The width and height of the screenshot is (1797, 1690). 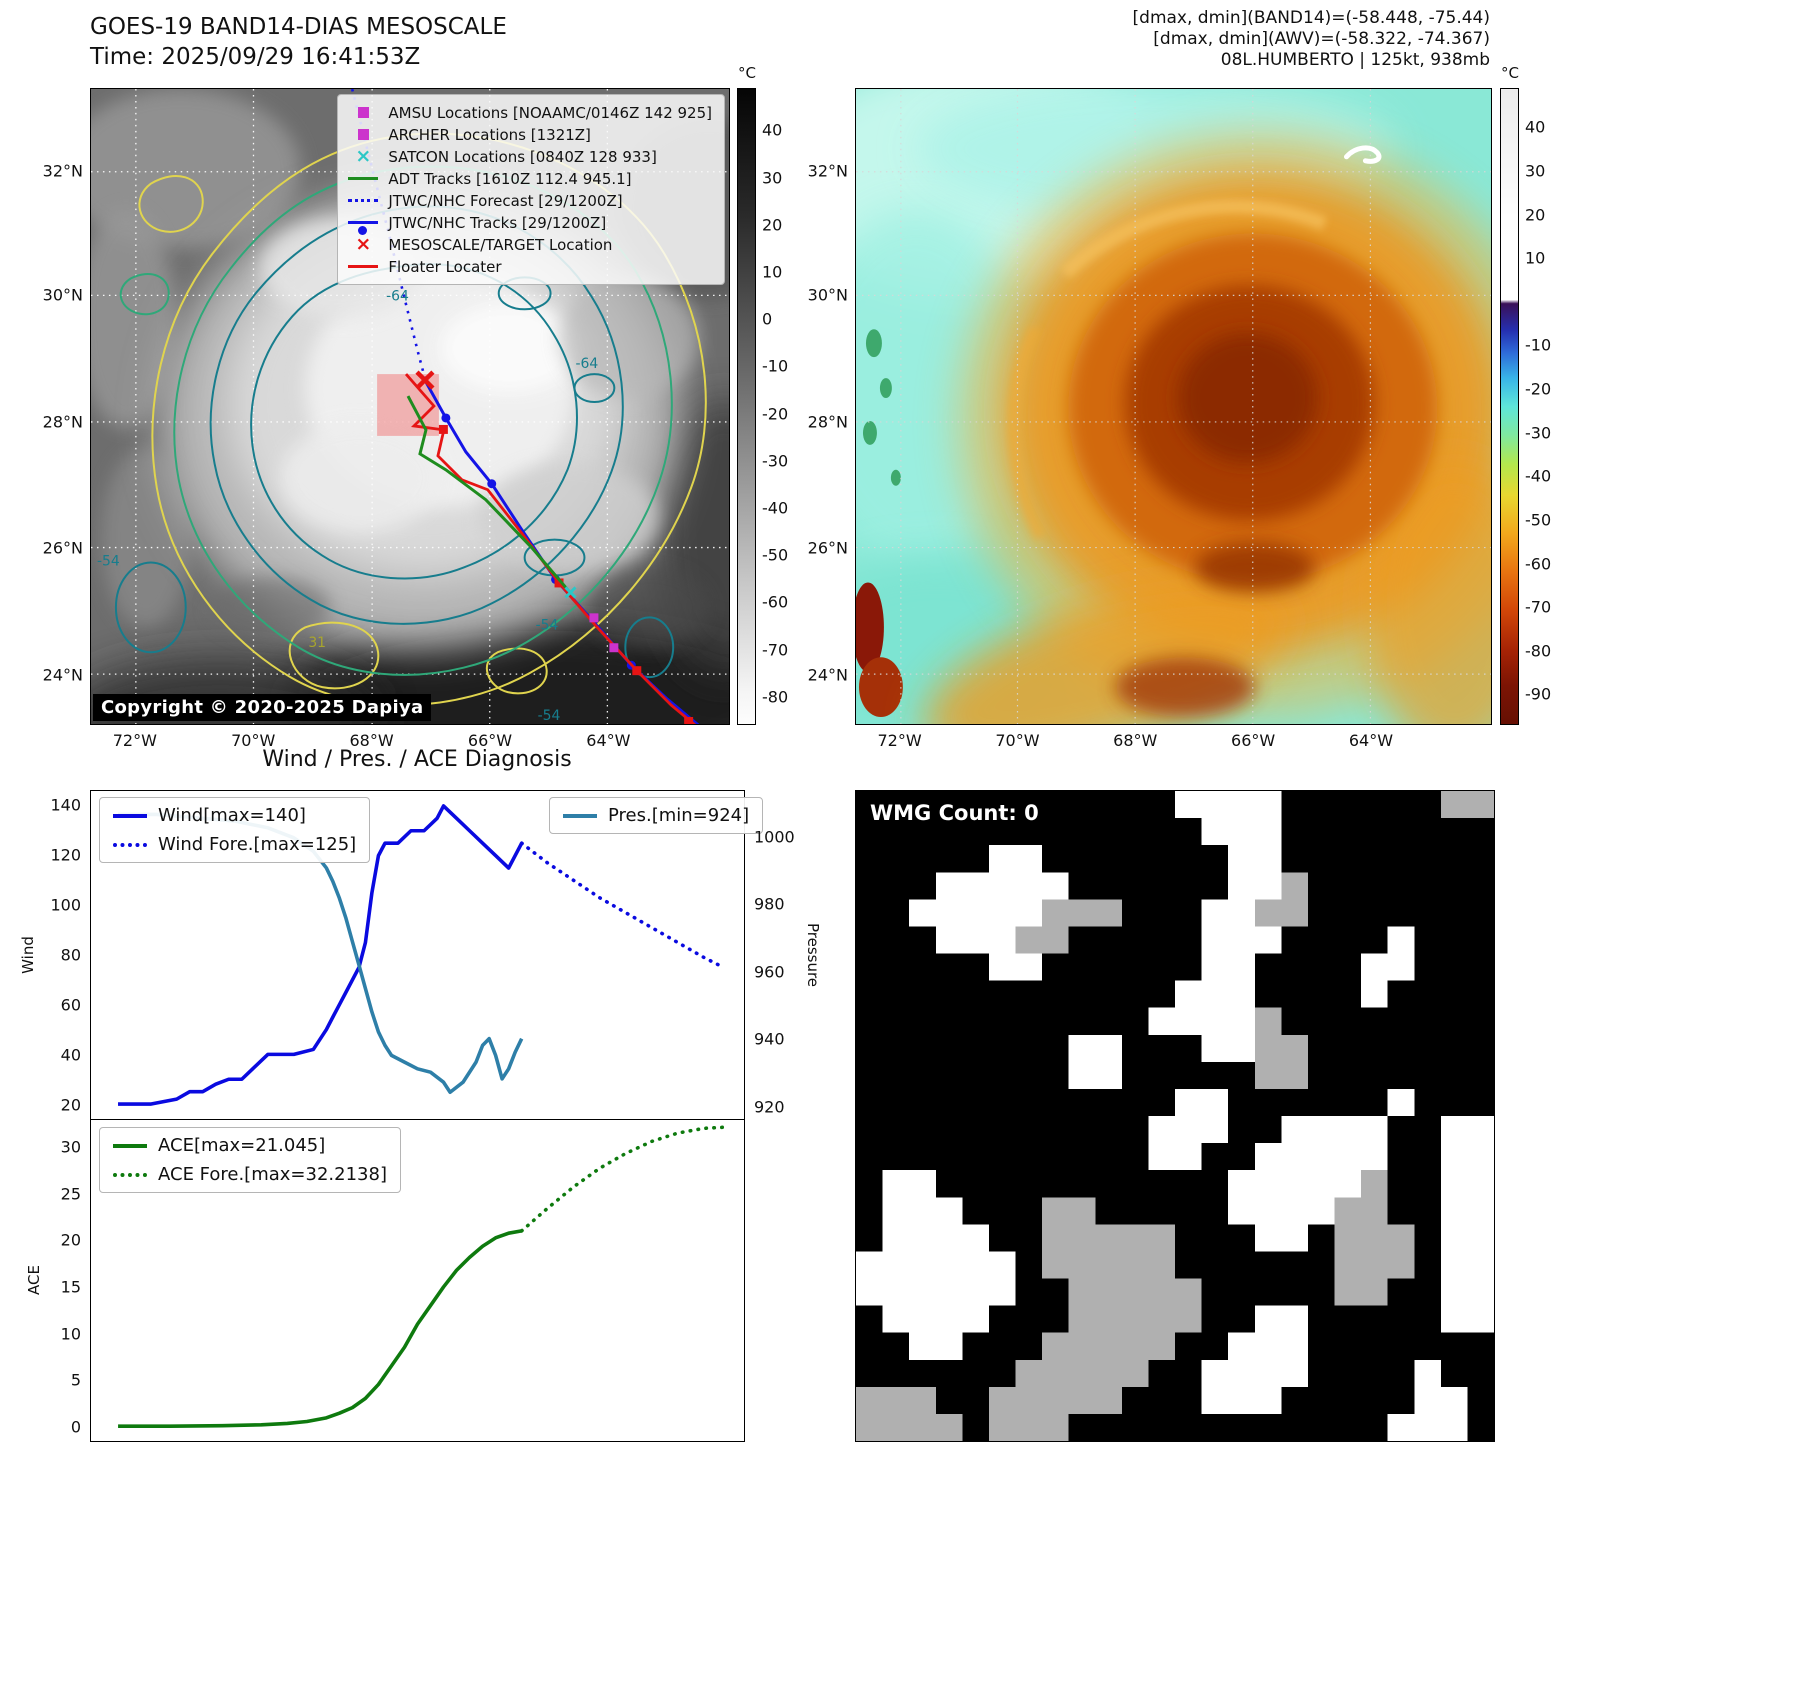 What do you see at coordinates (321, 955) in the screenshot?
I see `wind-series` at bounding box center [321, 955].